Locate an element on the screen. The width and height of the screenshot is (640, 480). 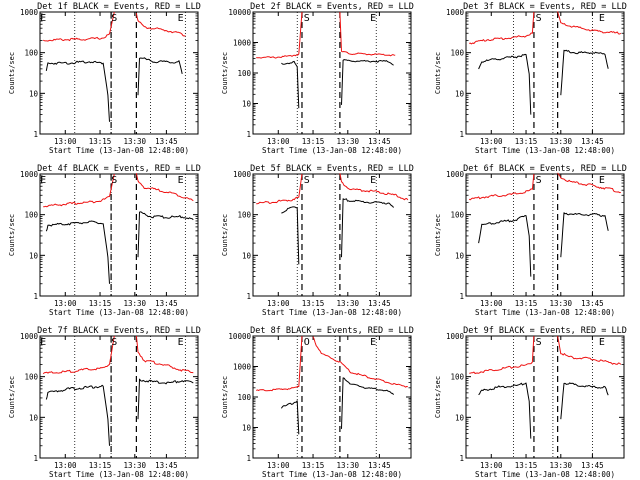
panel-title: Det 6f BLACK = Events, RED = LLD is located at coordinates (545, 169).